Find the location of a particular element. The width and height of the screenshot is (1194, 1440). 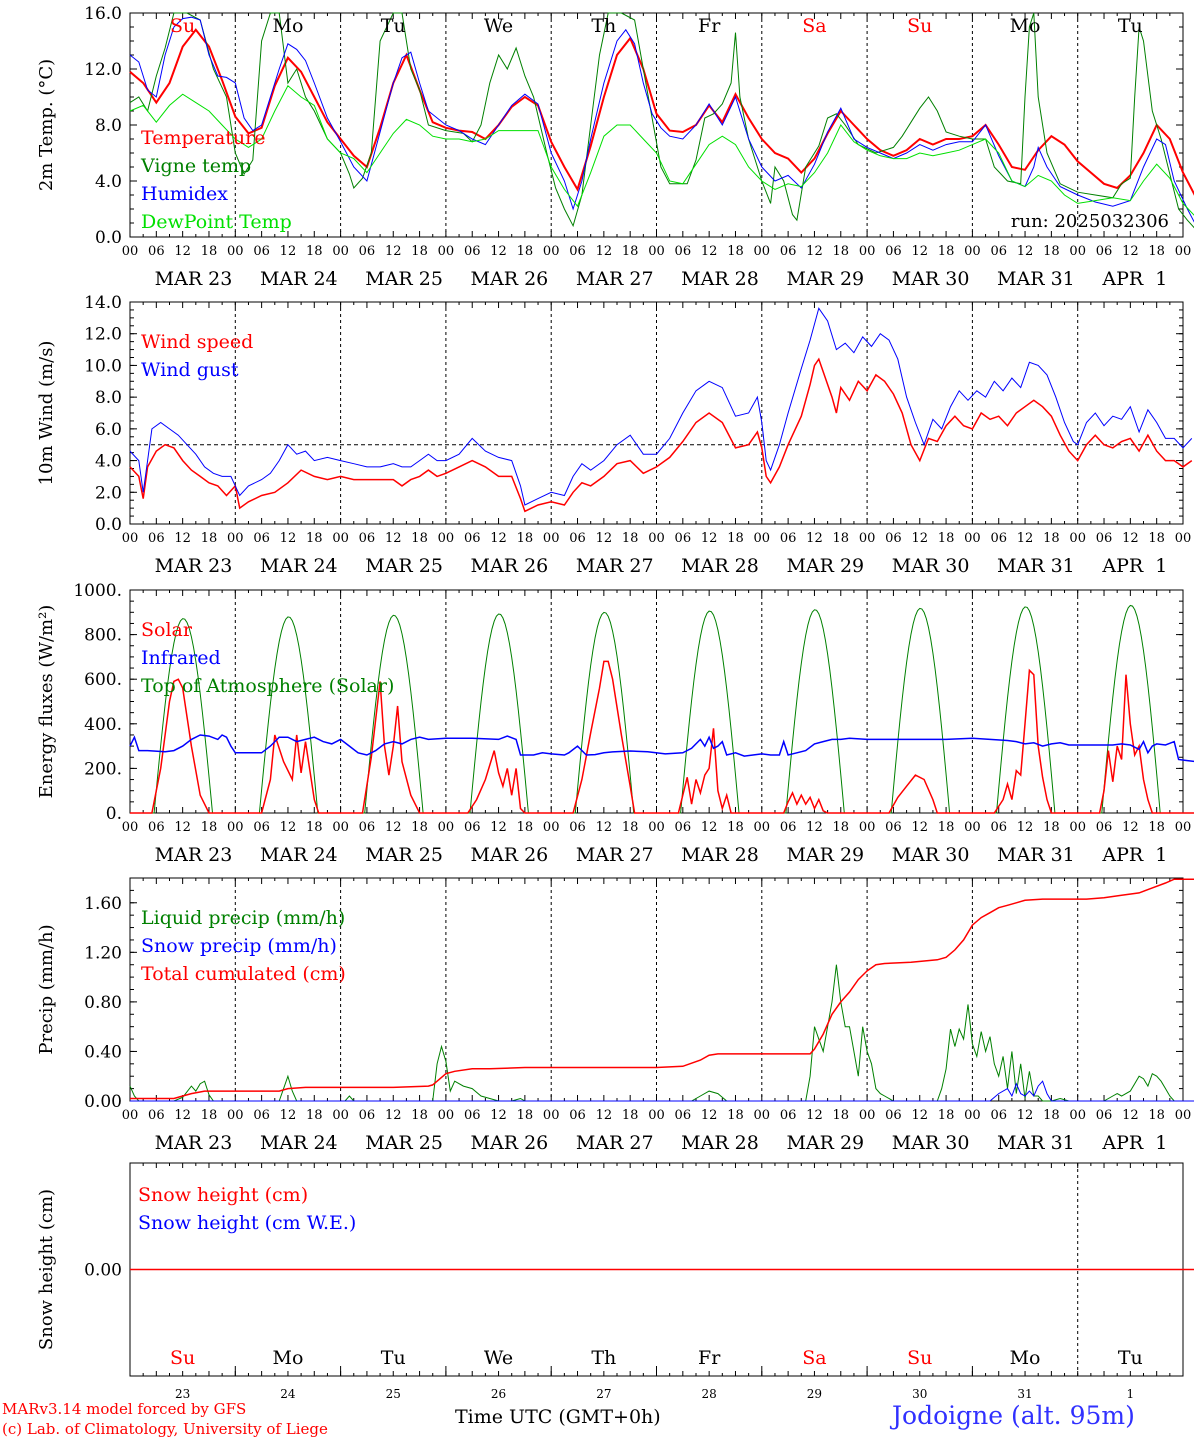

legend-label: Total cumulated (cm) is located at coordinates (243, 974).